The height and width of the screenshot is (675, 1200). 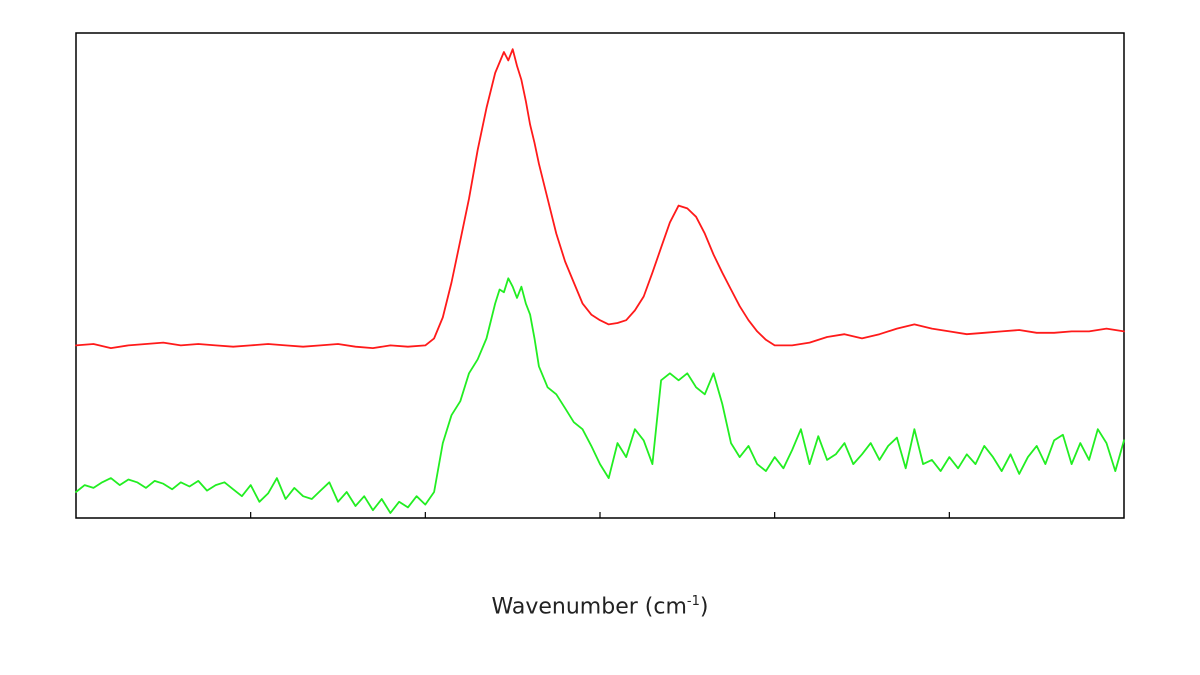 I want to click on x-axis-label-superscript: -1, so click(x=693, y=601).